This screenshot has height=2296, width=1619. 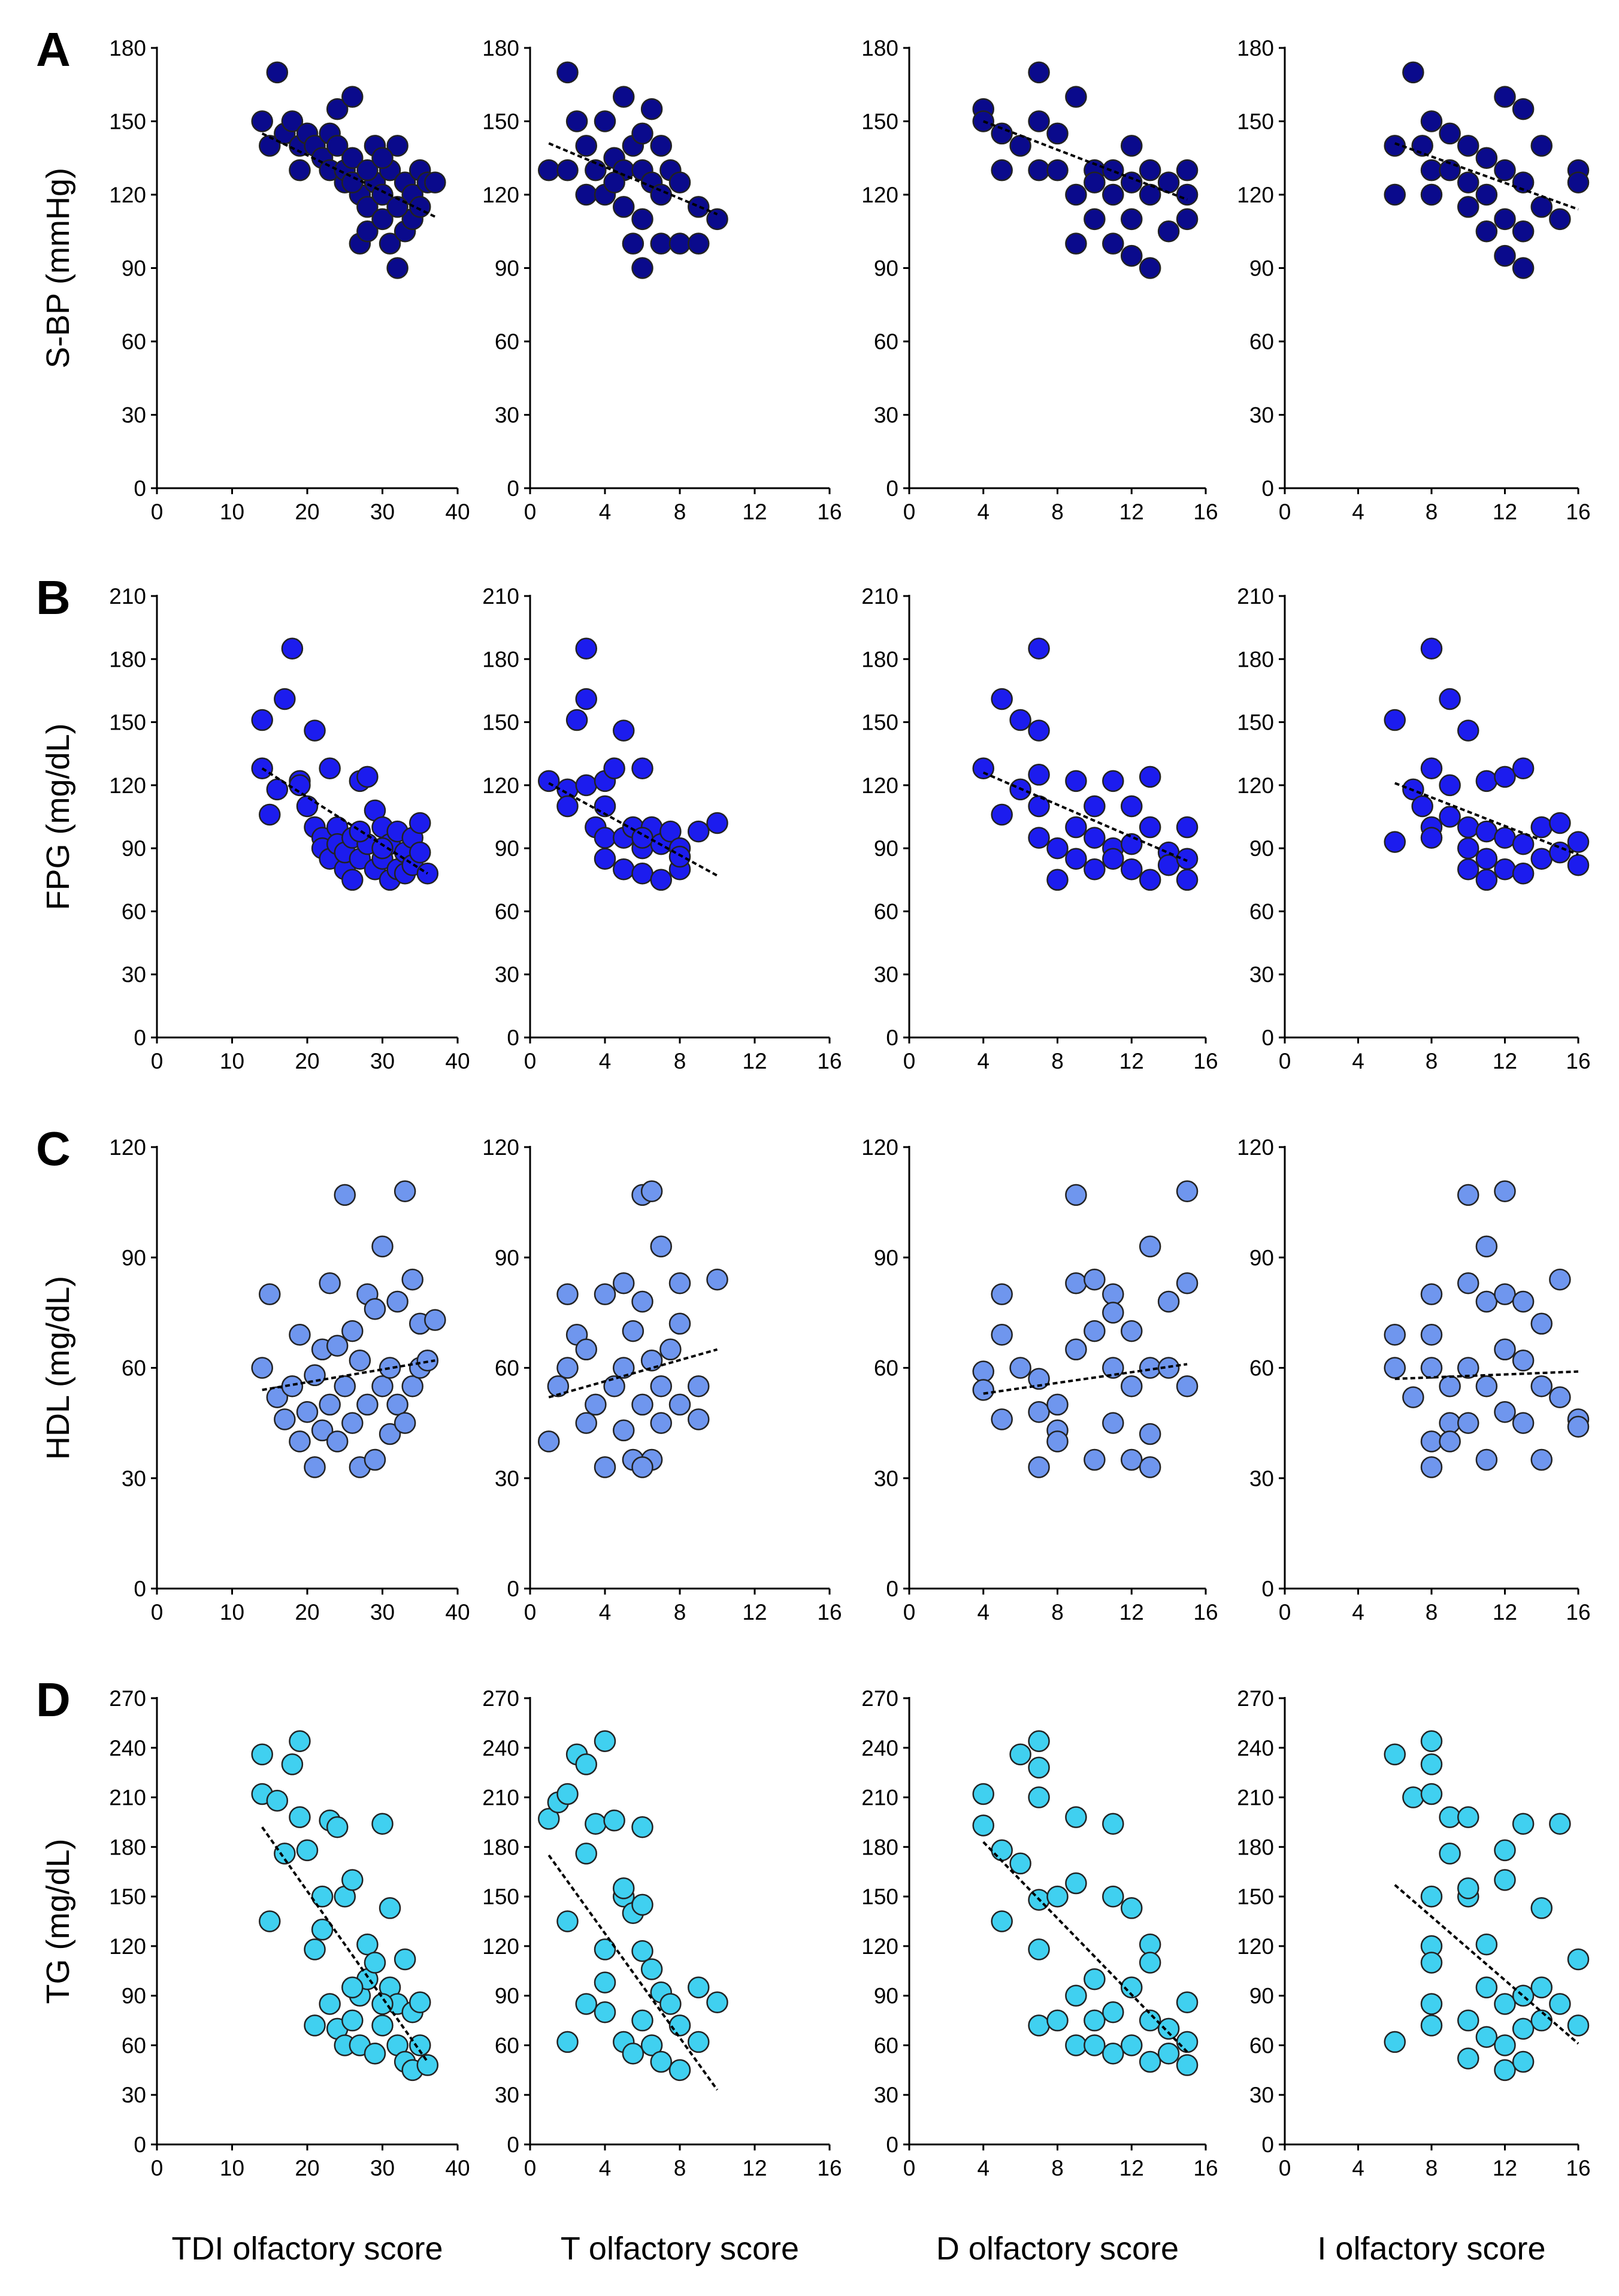 What do you see at coordinates (1431, 2249) in the screenshot?
I see `x-axis-label: I olfactory score` at bounding box center [1431, 2249].